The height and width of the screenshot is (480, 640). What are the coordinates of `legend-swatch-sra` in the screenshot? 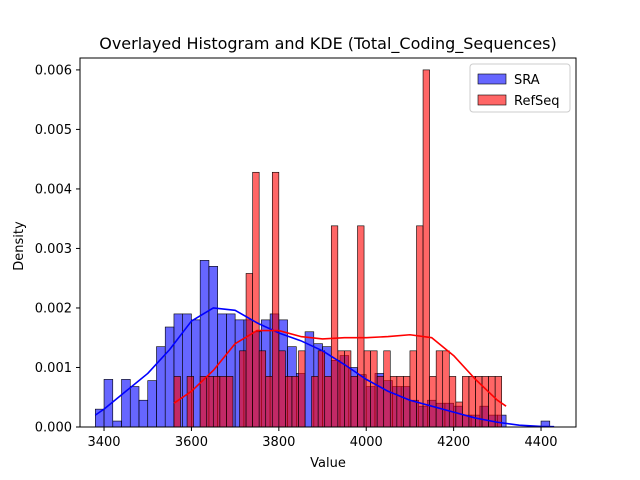 It's located at (492, 79).